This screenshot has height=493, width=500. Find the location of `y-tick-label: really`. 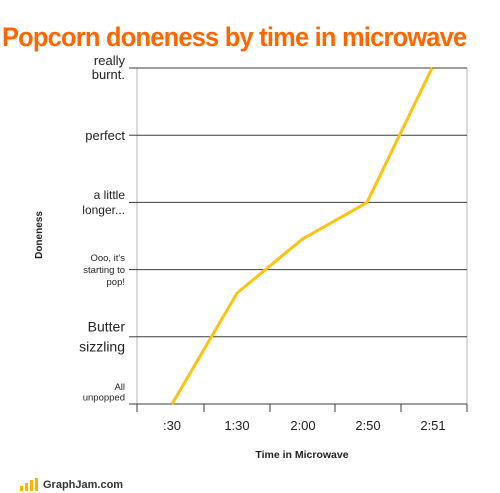

y-tick-label: really is located at coordinates (110, 60).